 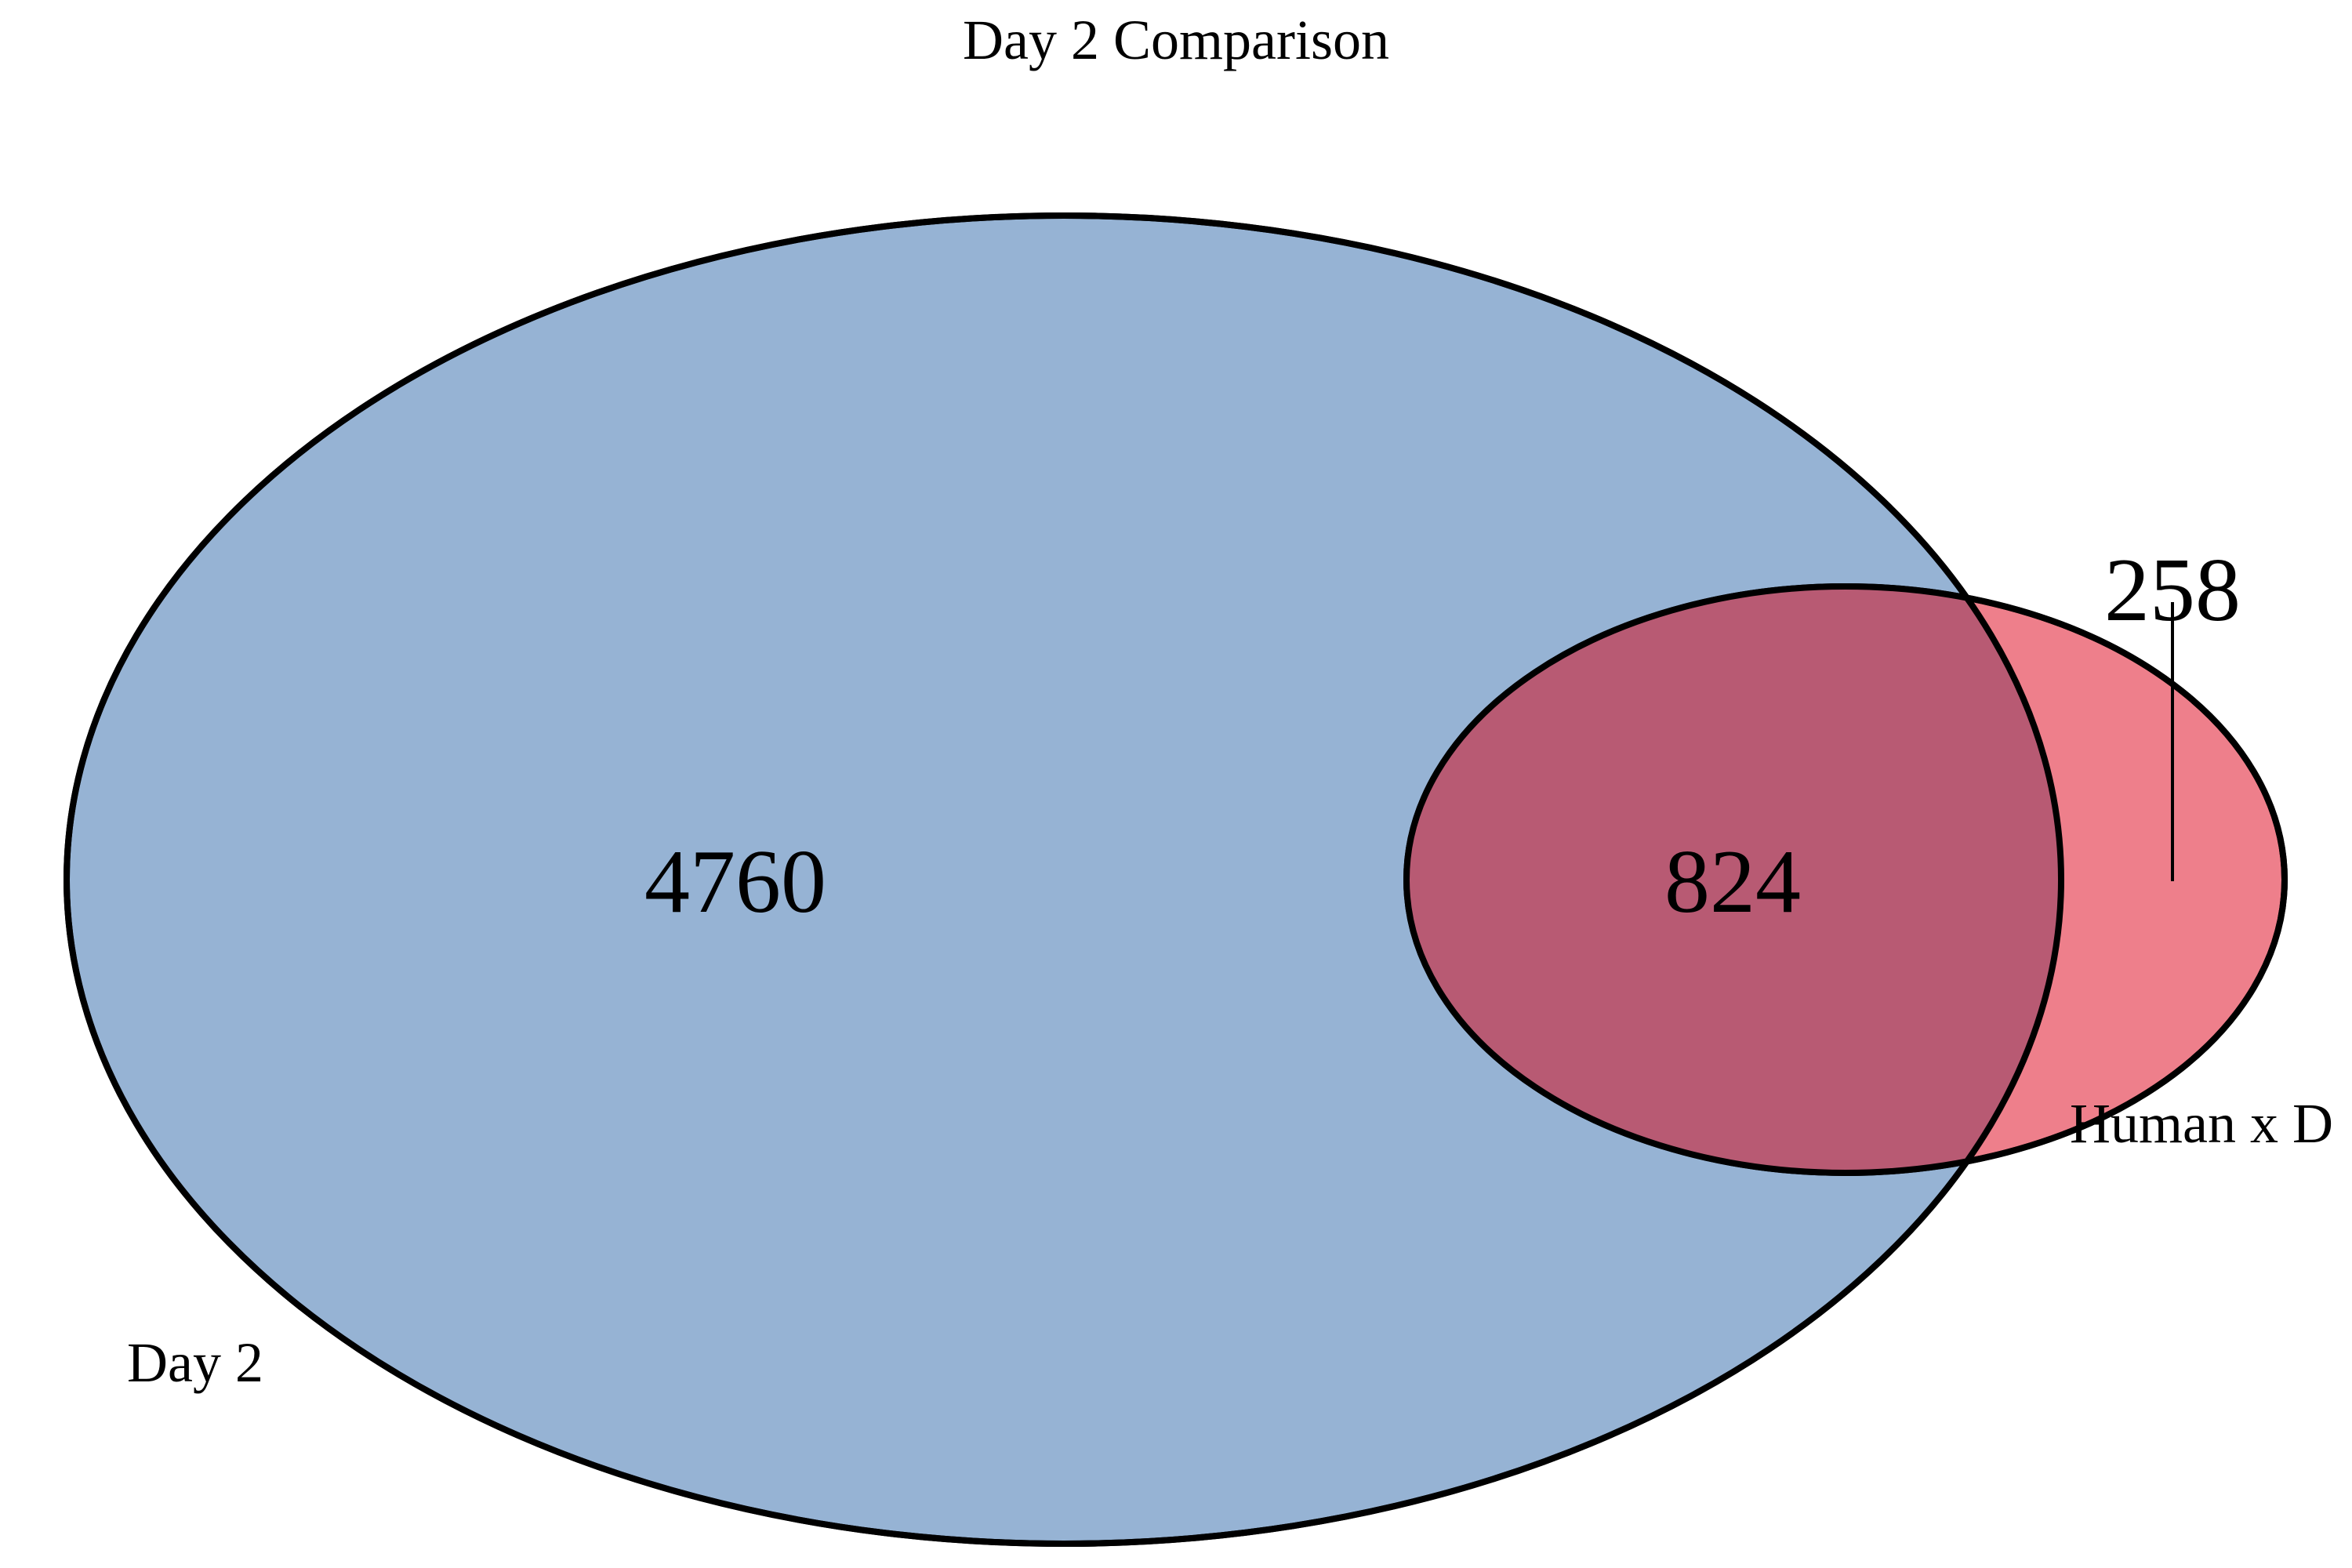 What do you see at coordinates (735, 882) in the screenshot?
I see `region-count-day2-only: 4760` at bounding box center [735, 882].